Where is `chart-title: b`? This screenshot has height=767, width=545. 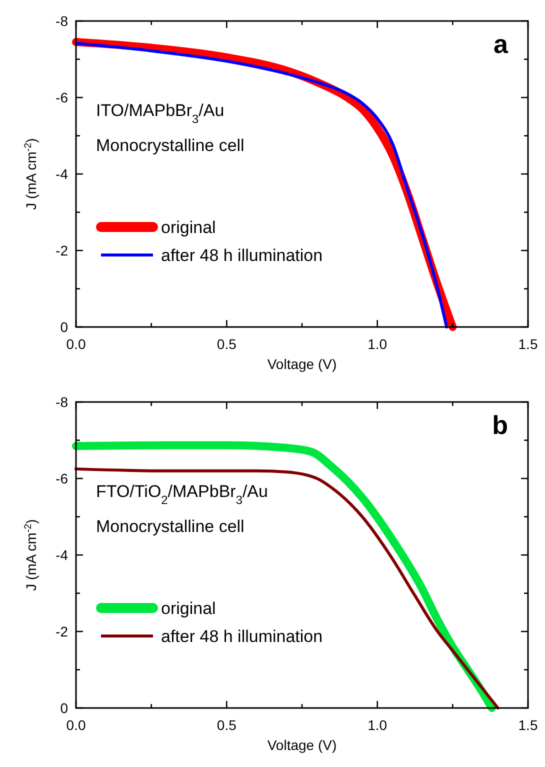 chart-title: b is located at coordinates (500, 425).